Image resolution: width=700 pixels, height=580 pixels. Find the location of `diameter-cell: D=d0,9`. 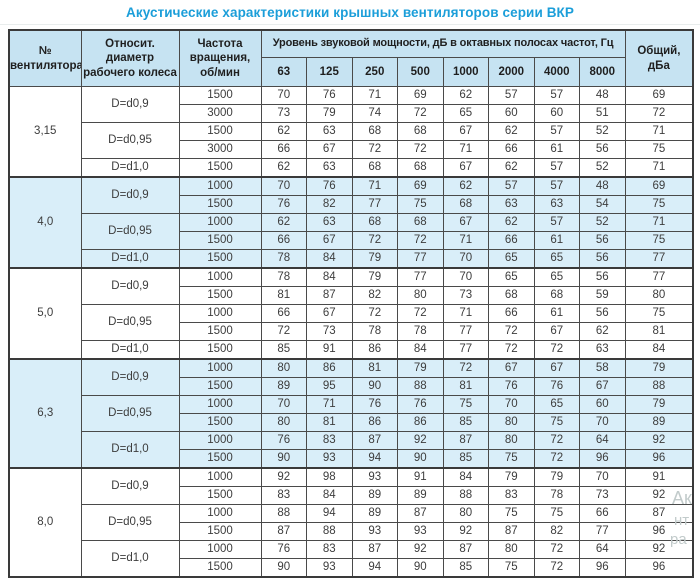

diameter-cell: D=d0,9 is located at coordinates (130, 104).